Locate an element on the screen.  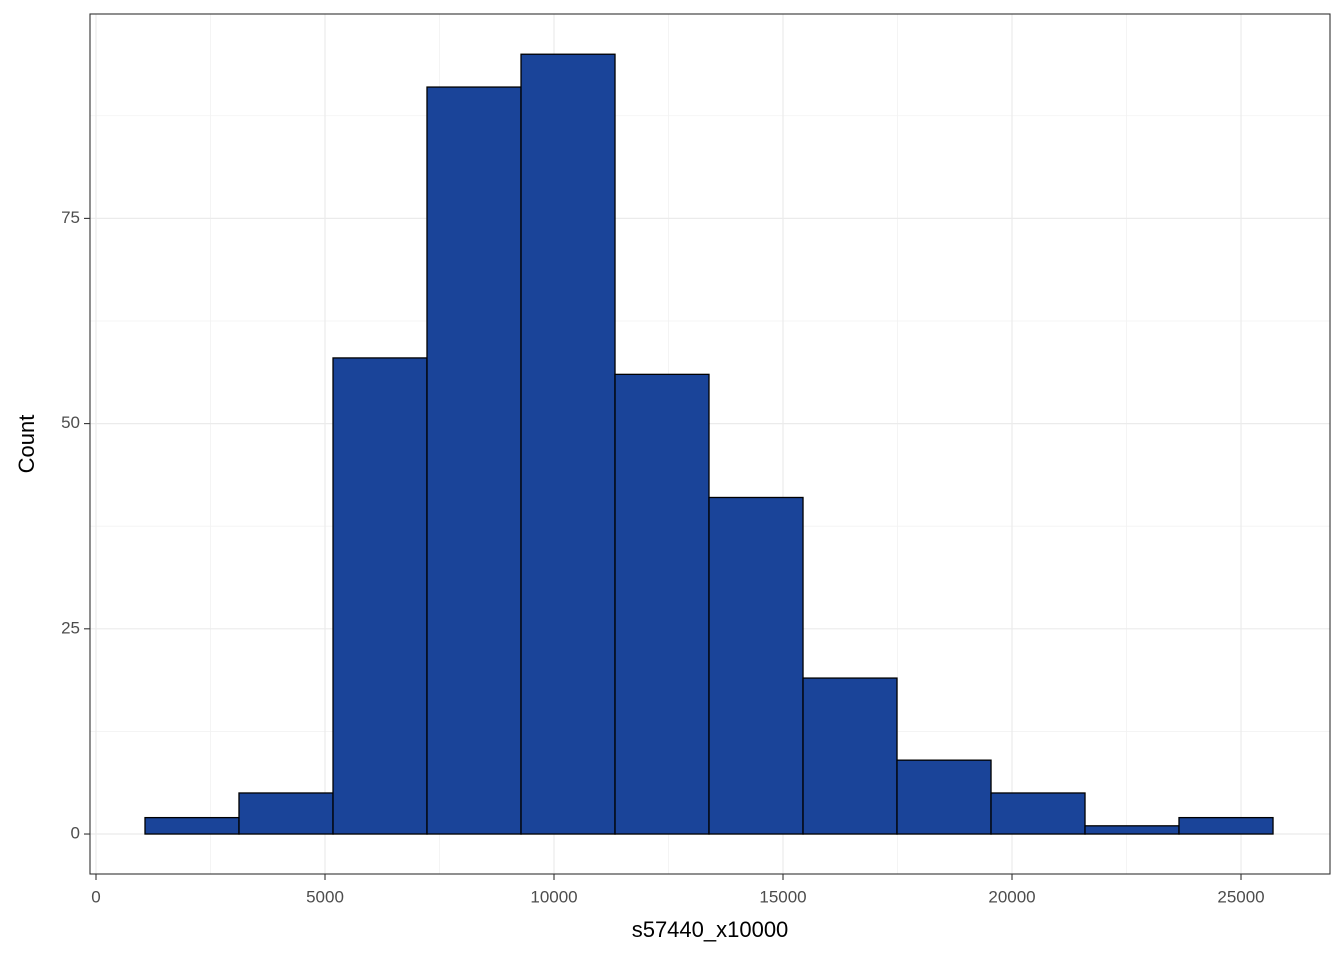
x-tick-label: 15000 is located at coordinates (782, 896).